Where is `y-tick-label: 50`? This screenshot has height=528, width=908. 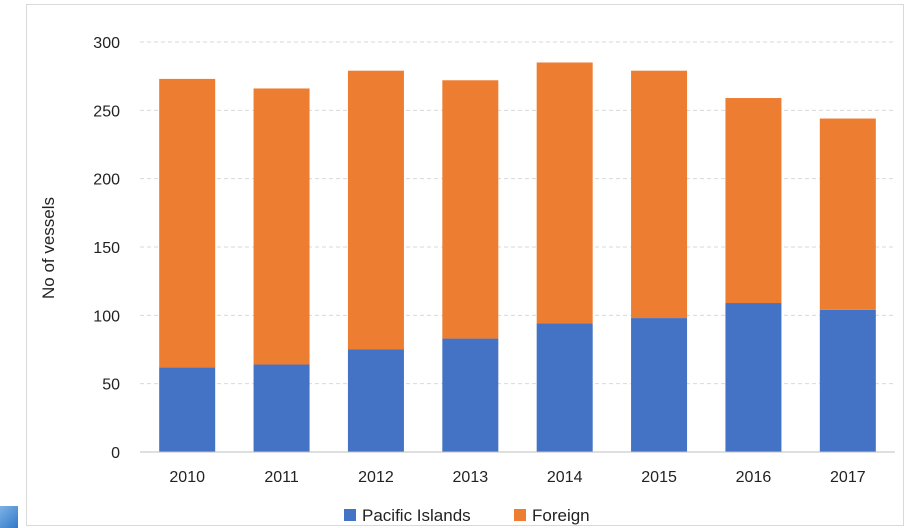 y-tick-label: 50 is located at coordinates (111, 385).